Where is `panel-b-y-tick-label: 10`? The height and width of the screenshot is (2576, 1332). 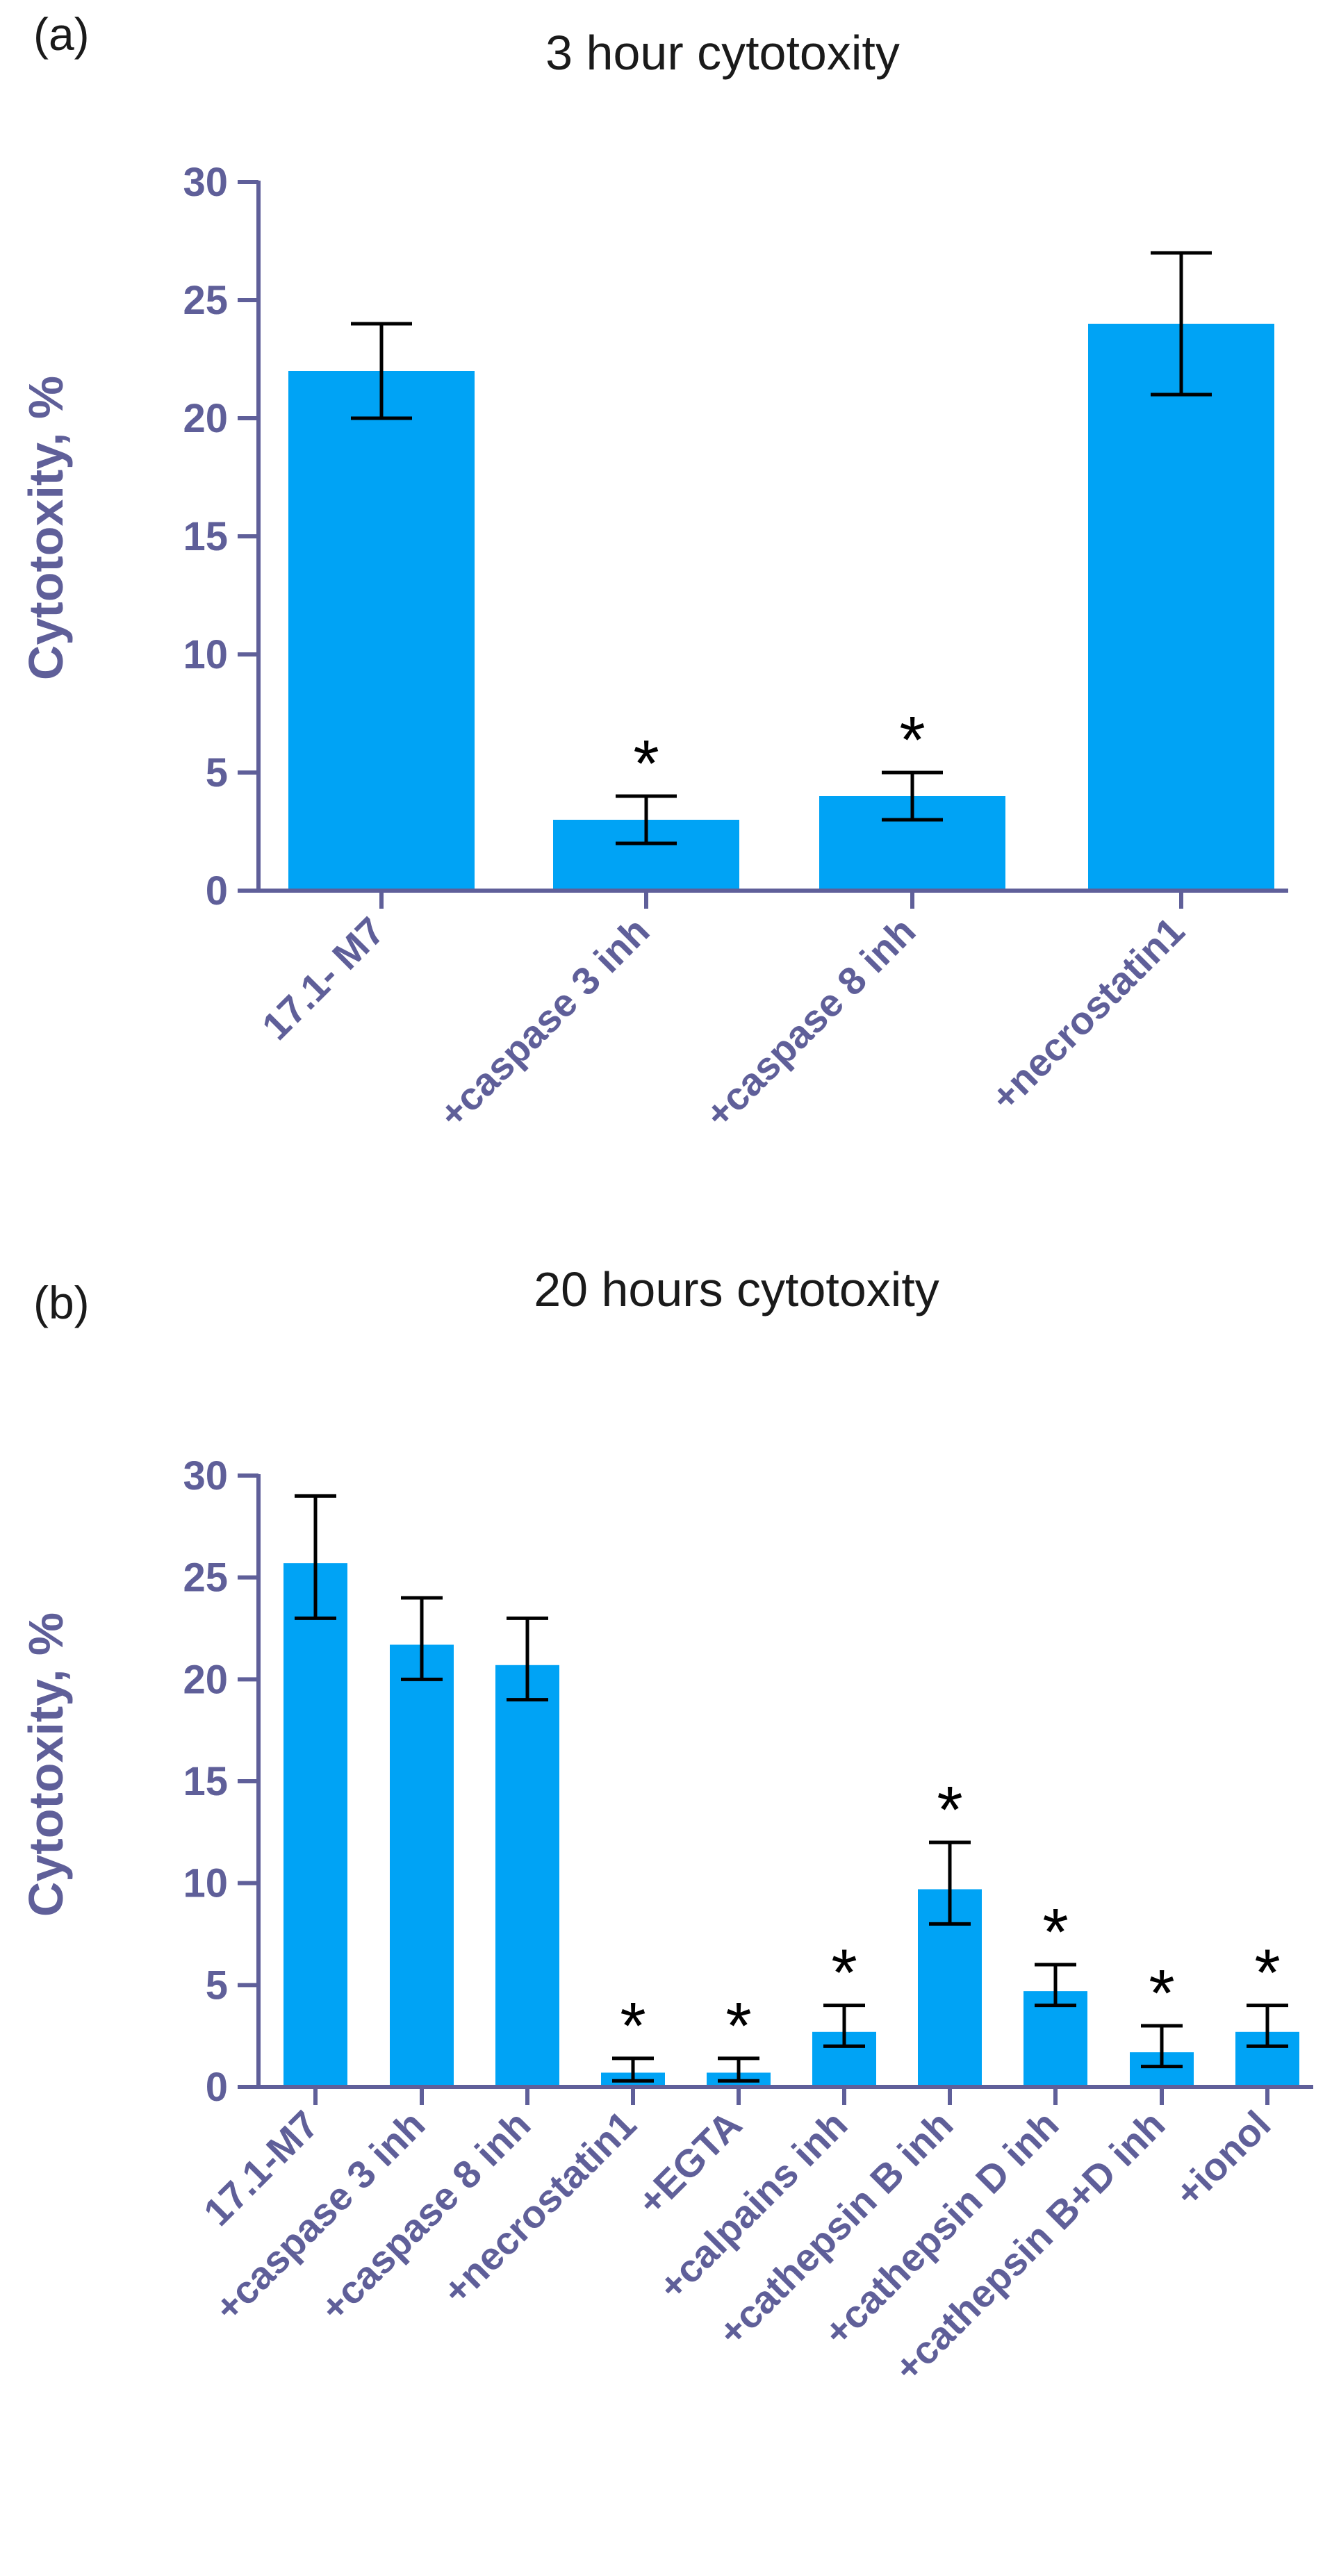 panel-b-y-tick-label: 10 is located at coordinates (206, 1884).